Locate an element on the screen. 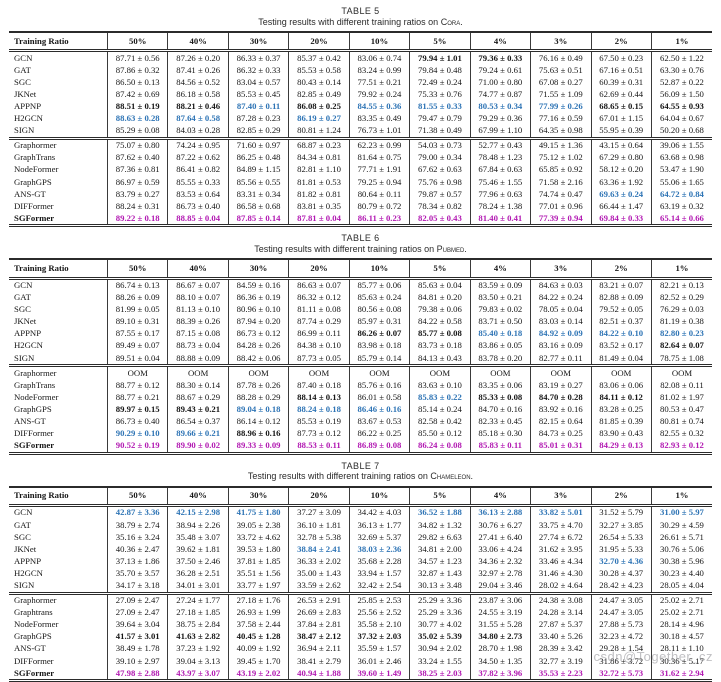 The height and width of the screenshot is (682, 721). method-name-cell: GraphGPS is located at coordinates (33, 636).